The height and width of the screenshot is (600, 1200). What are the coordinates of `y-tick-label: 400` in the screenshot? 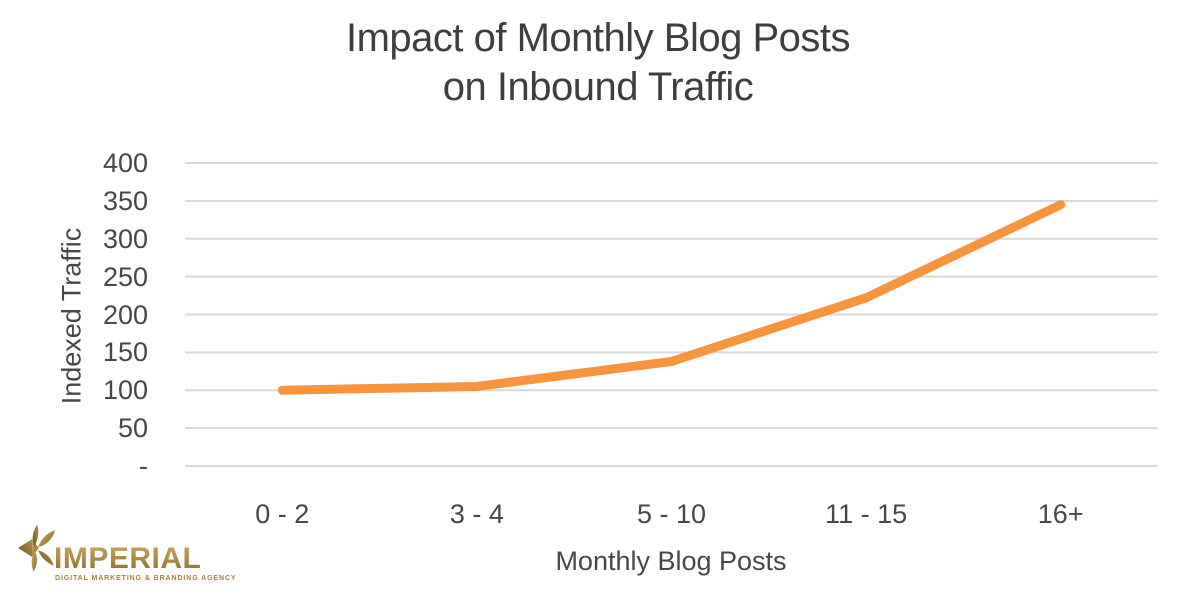 It's located at (125, 163).